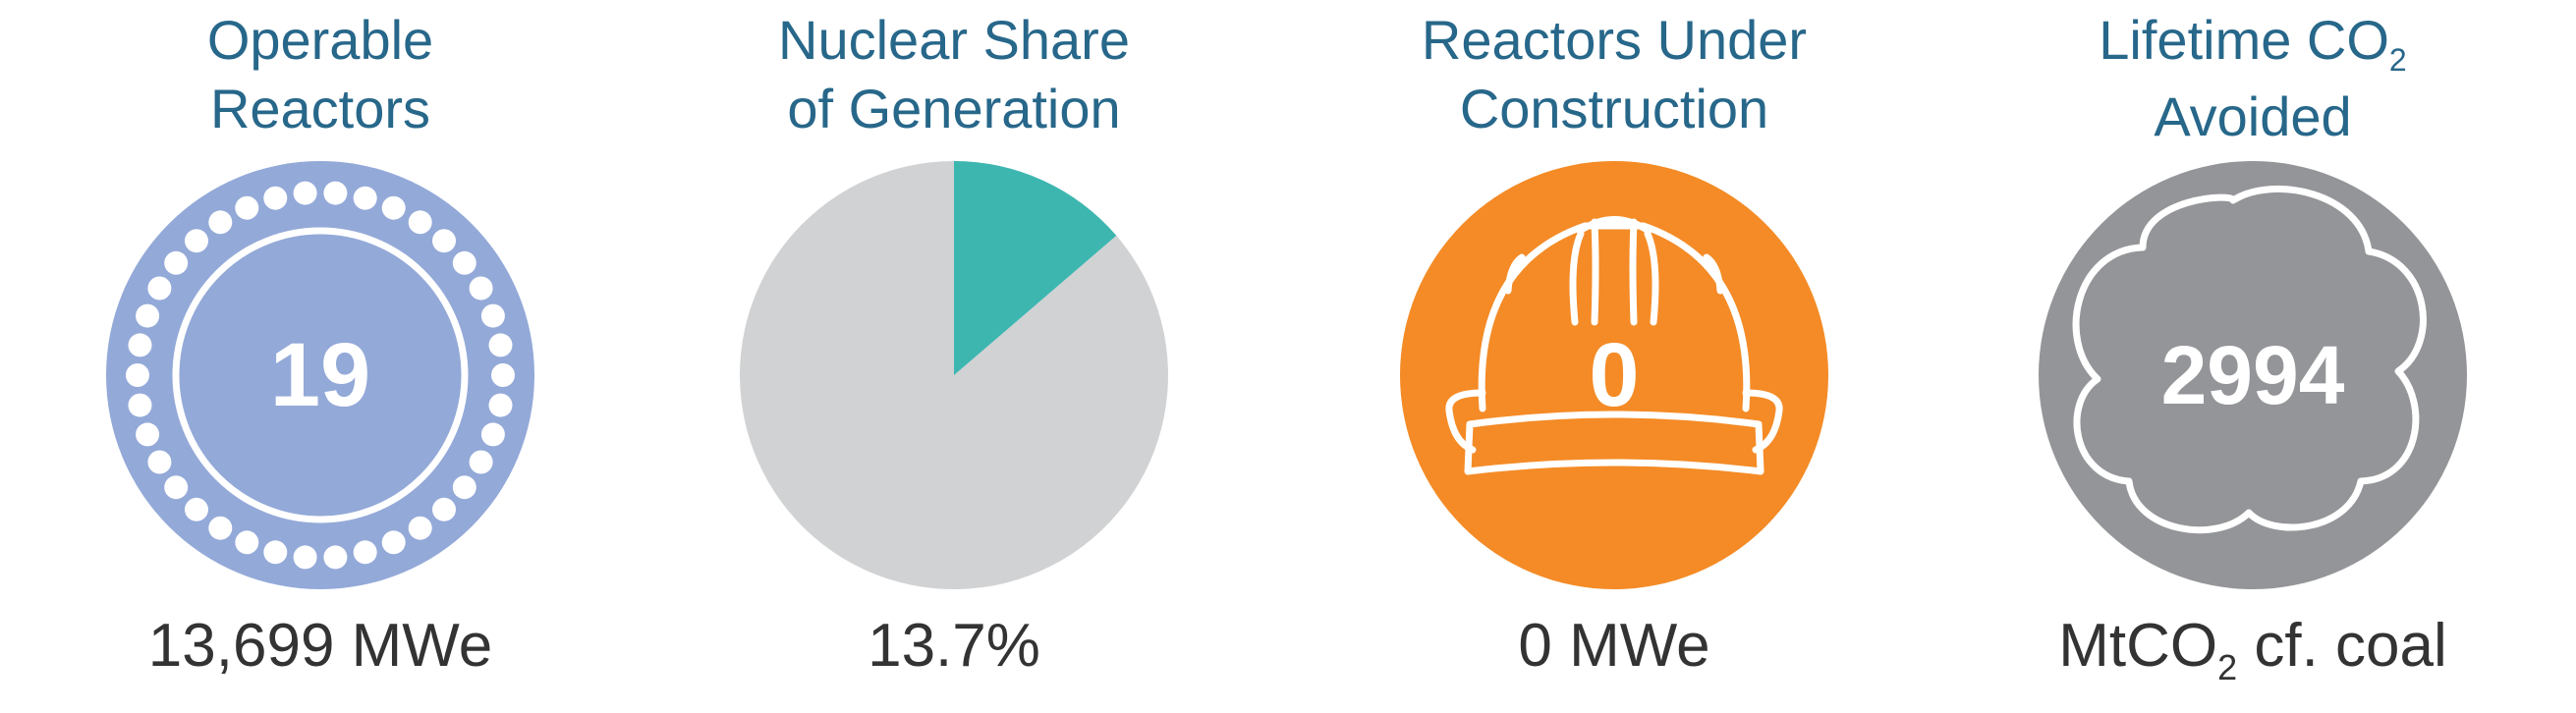 This screenshot has height=713, width=2576. What do you see at coordinates (2138, 646) in the screenshot?
I see `co2-caption-pre: MtCO` at bounding box center [2138, 646].